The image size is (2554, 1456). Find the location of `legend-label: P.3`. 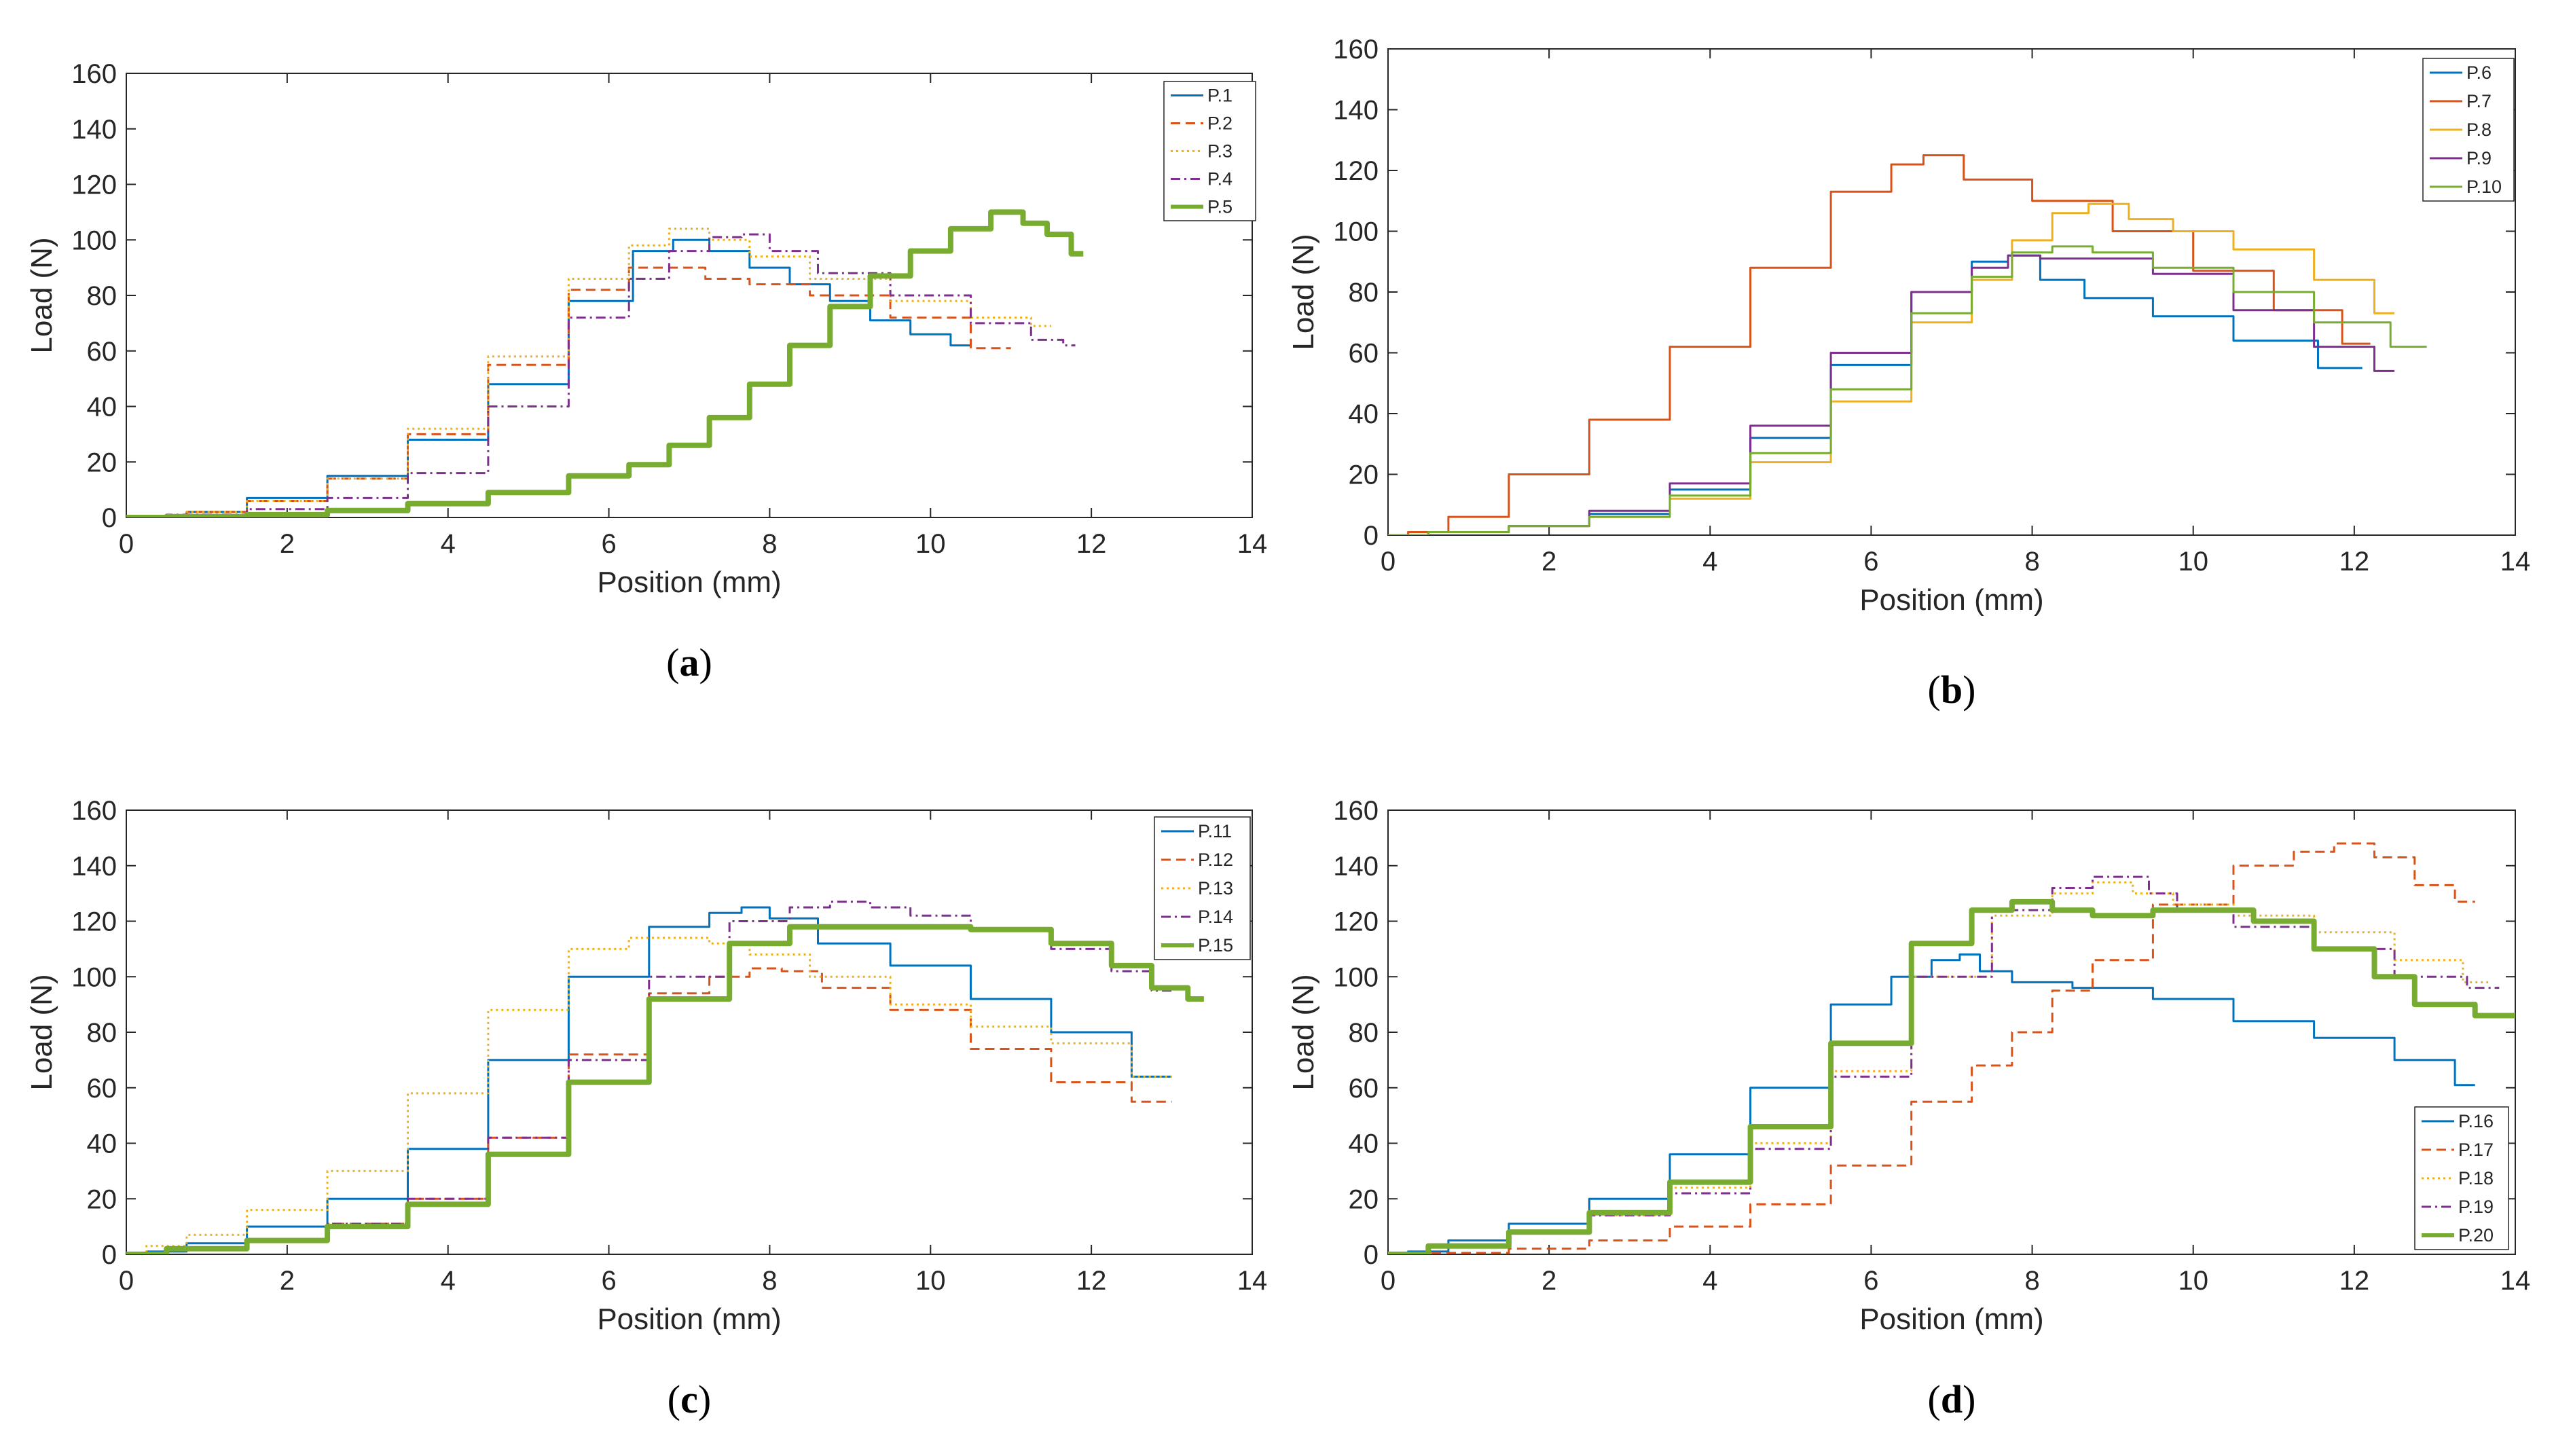

legend-label: P.3 is located at coordinates (1220, 151).